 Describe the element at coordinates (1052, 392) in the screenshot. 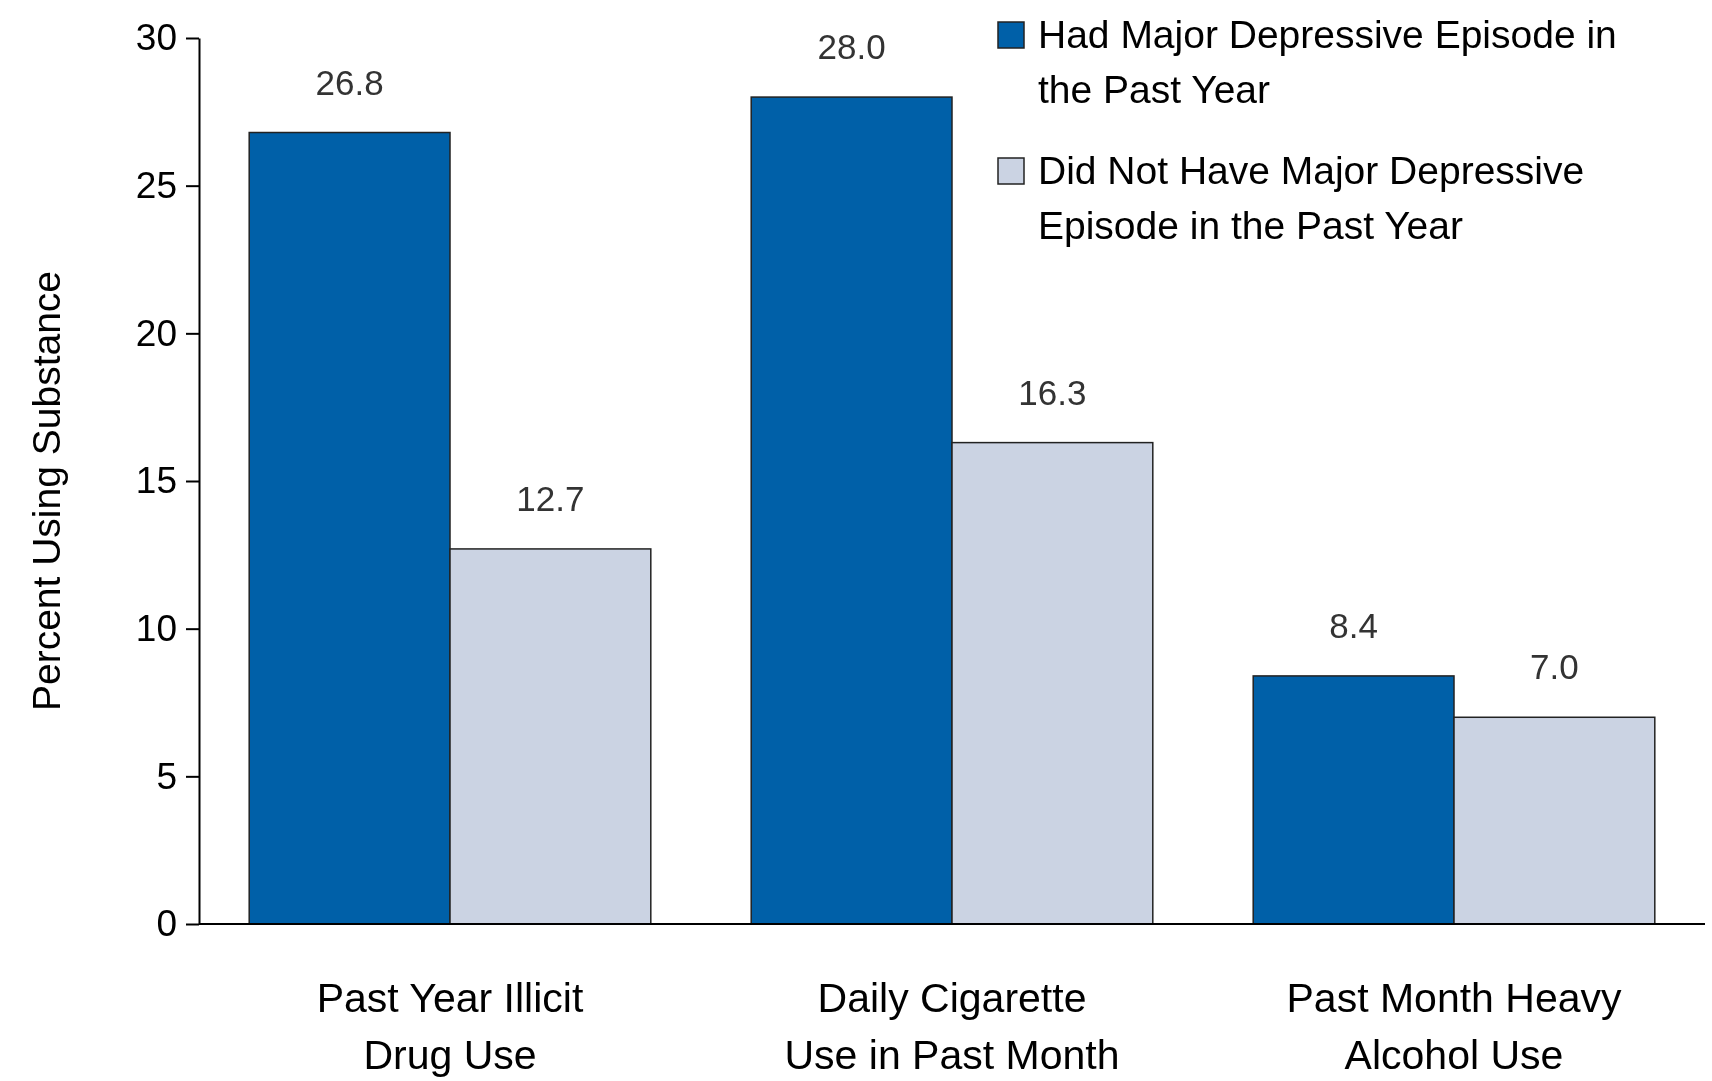

I see `data-label: 16.3` at that location.